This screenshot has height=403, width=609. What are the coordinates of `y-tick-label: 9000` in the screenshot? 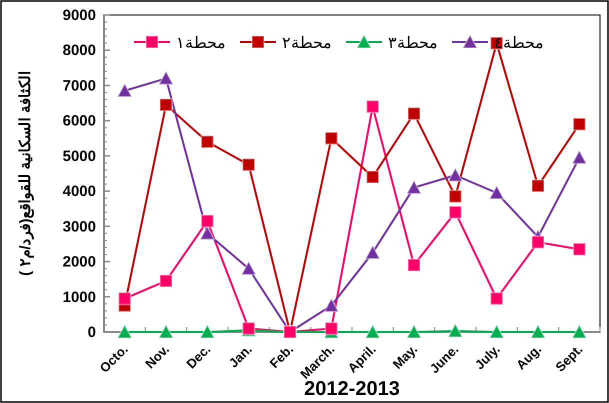 It's located at (79, 15).